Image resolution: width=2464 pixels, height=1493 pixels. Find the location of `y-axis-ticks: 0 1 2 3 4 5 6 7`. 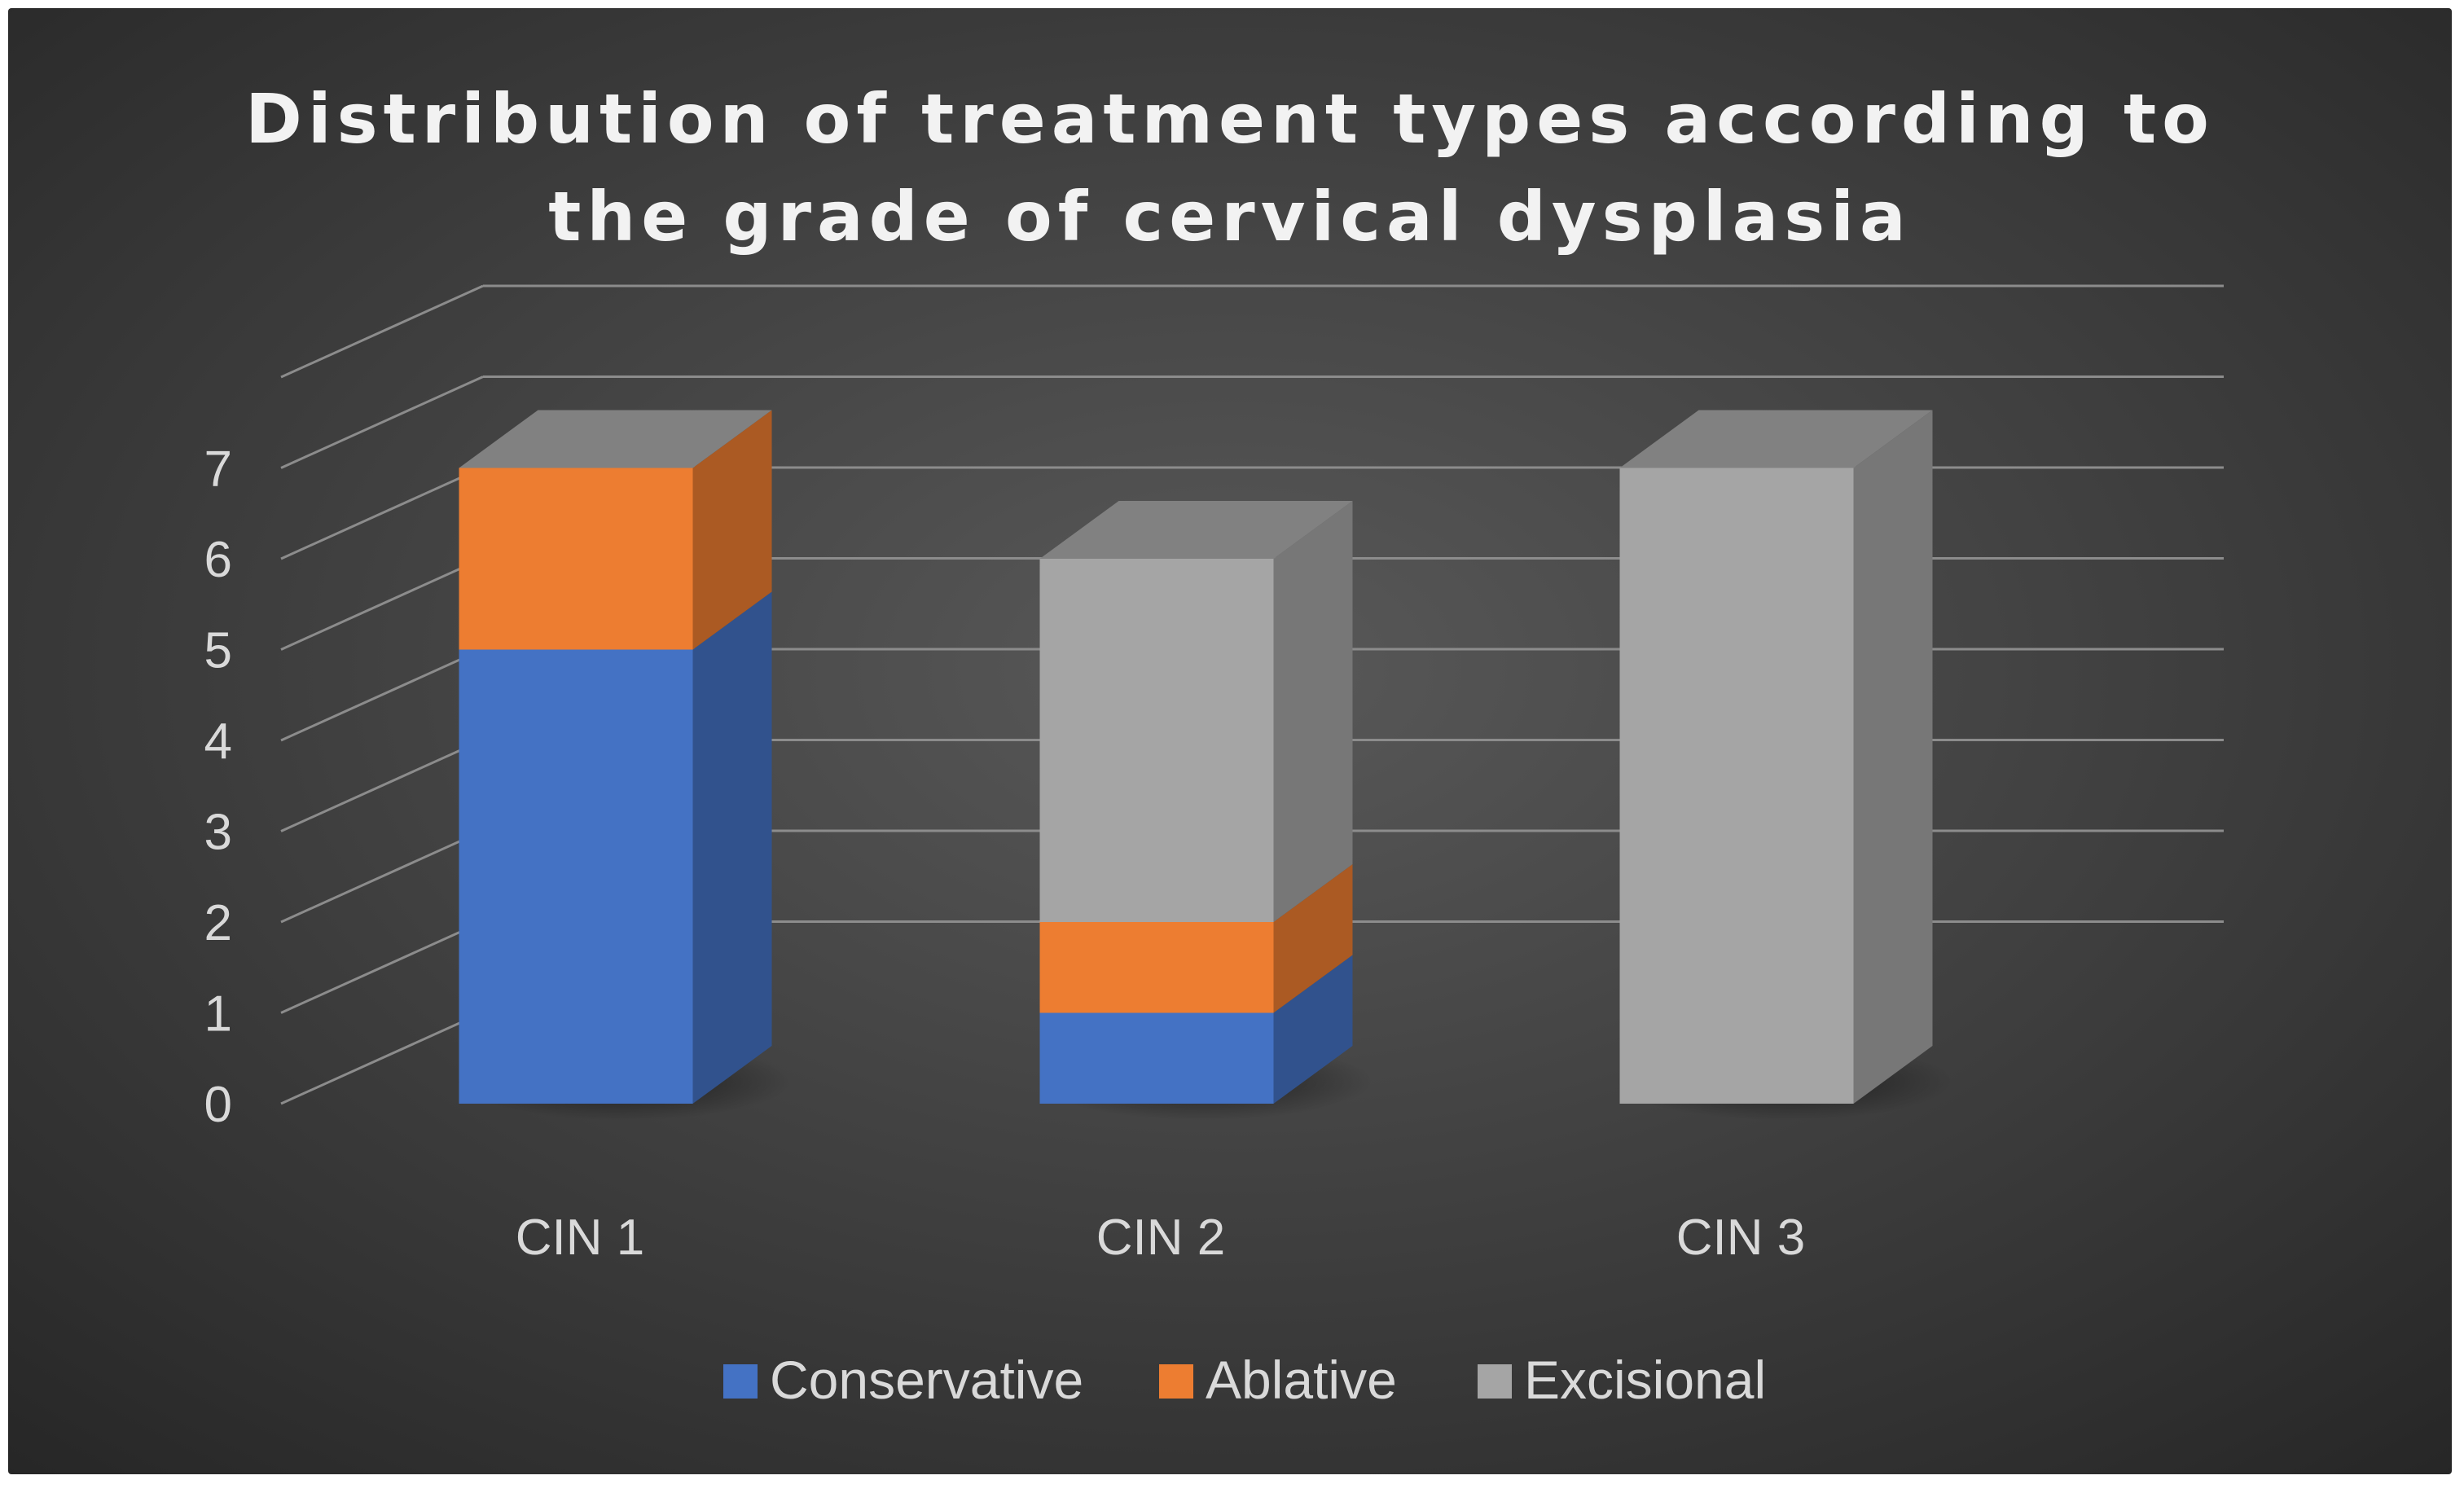

y-axis-ticks: 0 1 2 3 4 5 6 7 is located at coordinates (218, 787).